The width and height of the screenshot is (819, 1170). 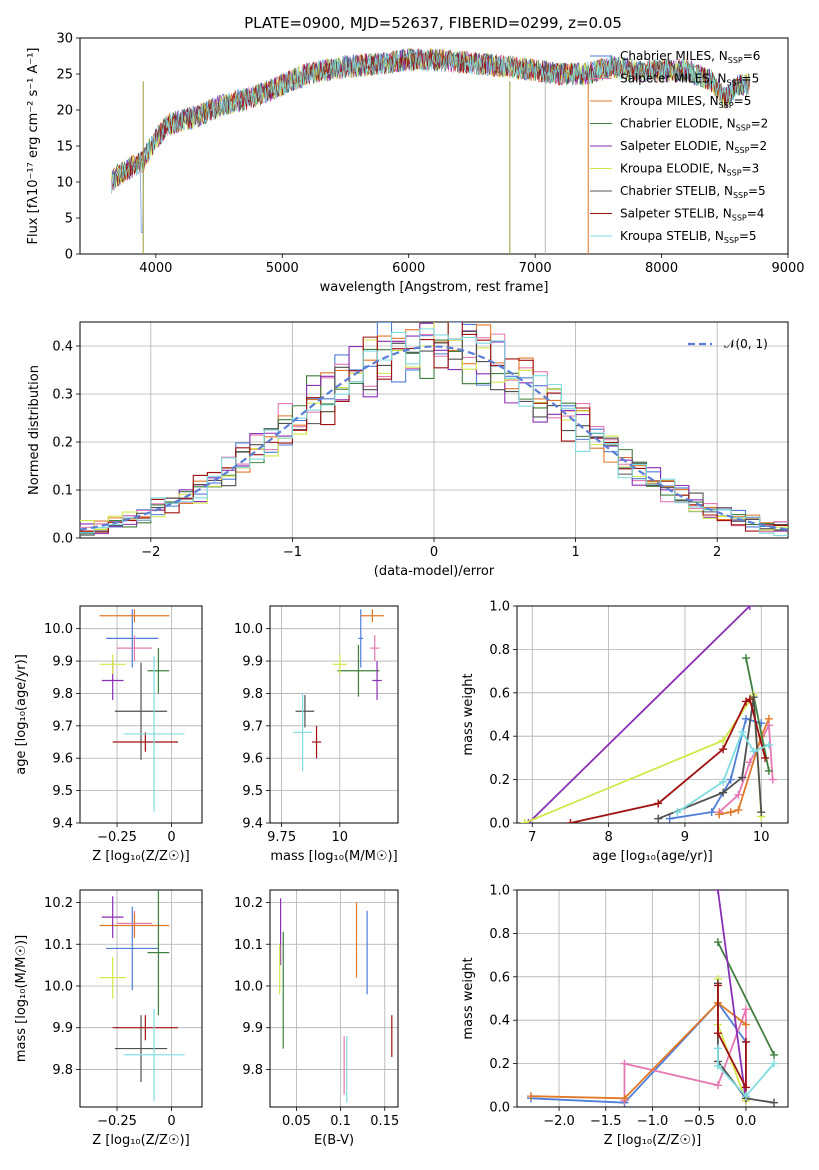 I want to click on legend-label: Chabrier MILES, NSSP=6, so click(x=690, y=57).